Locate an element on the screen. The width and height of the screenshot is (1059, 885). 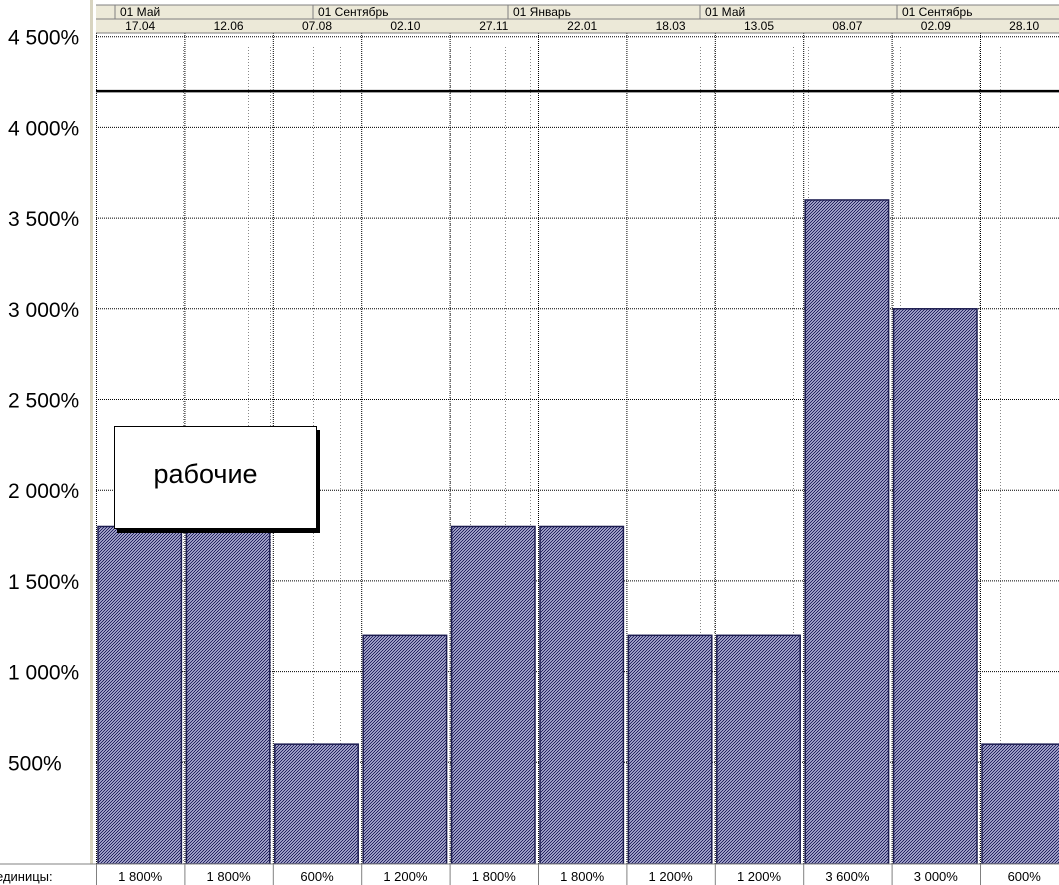
units-row-label: единицы: is located at coordinates (26, 876).